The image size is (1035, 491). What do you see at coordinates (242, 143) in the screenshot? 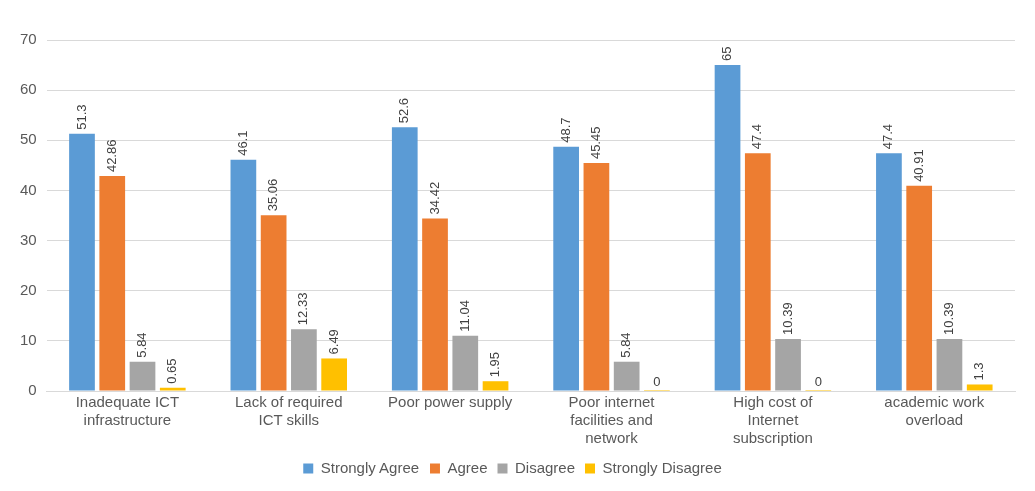
I see `data-label: 46.1` at bounding box center [242, 143].